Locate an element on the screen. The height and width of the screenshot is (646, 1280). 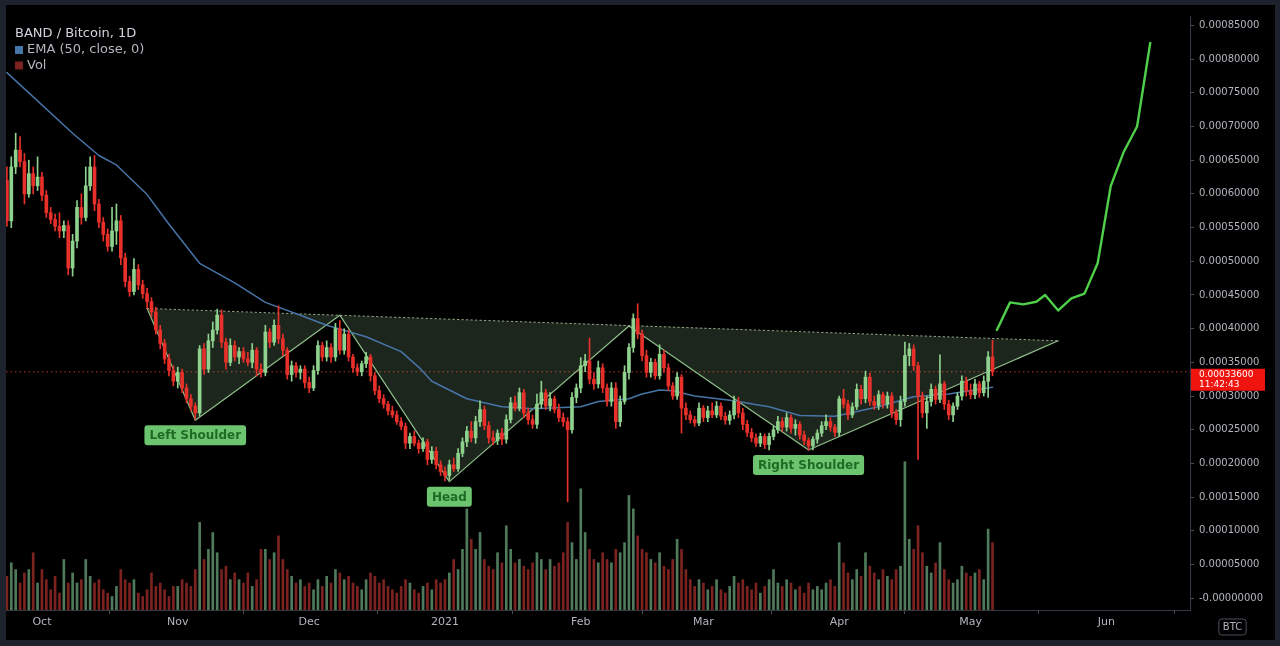
y-tick-label: 0.00075000 is located at coordinates (1229, 92).